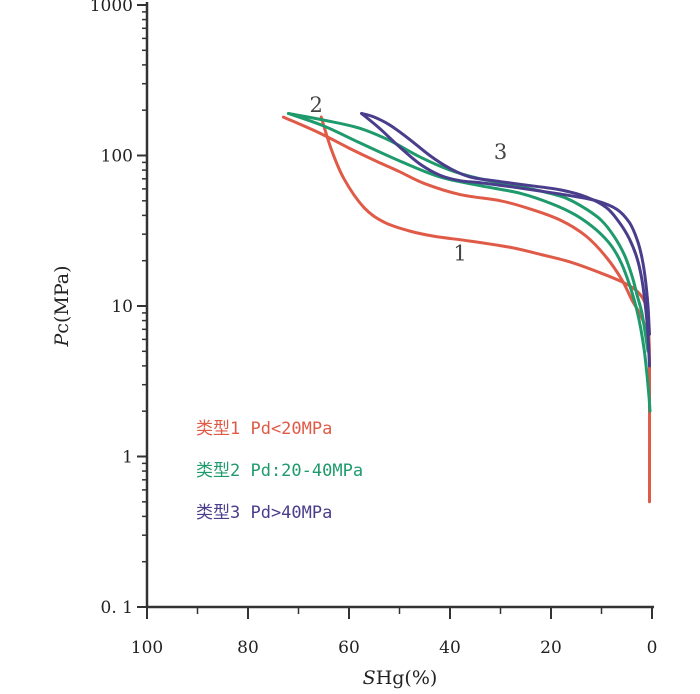 Image resolution: width=700 pixels, height=694 pixels. I want to click on curve-label-1: 1, so click(459, 254).